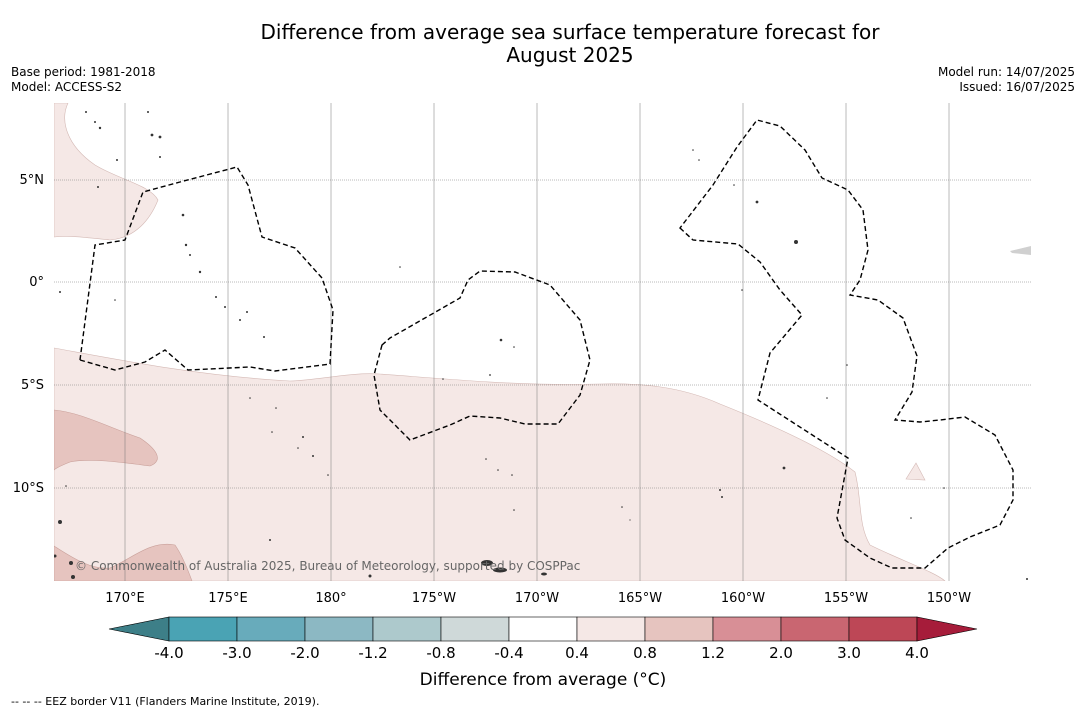 The image size is (1085, 713). I want to click on colorbar-extend-high, so click(947, 629).